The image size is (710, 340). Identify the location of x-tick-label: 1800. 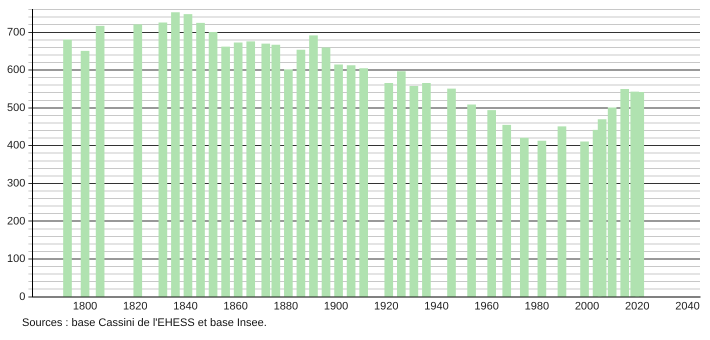
(85, 306).